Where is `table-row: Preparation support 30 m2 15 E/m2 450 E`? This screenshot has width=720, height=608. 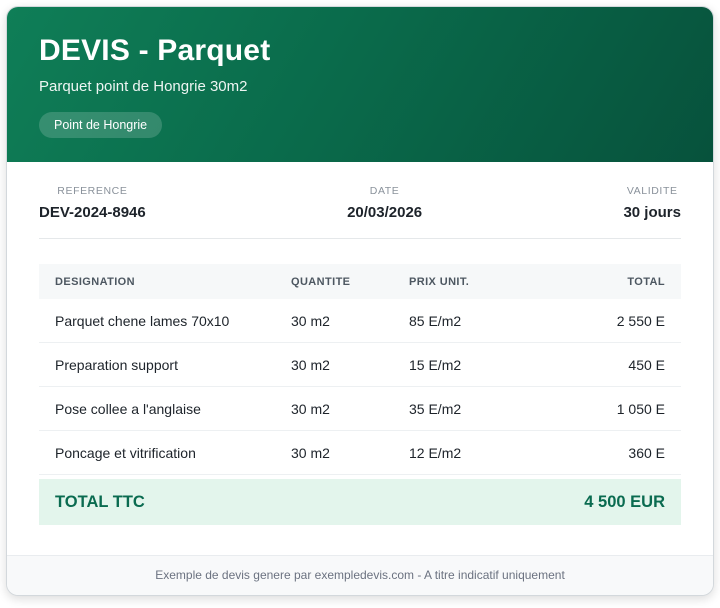 table-row: Preparation support 30 m2 15 E/m2 450 E is located at coordinates (360, 365).